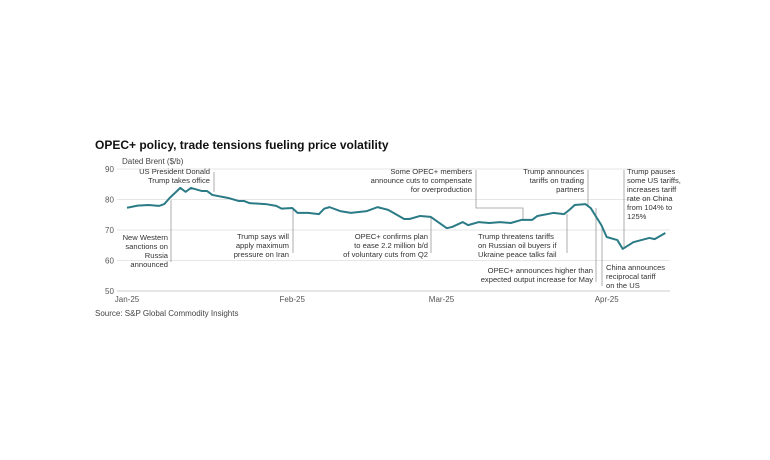  I want to click on x-tick-label: Mar-25, so click(442, 299).